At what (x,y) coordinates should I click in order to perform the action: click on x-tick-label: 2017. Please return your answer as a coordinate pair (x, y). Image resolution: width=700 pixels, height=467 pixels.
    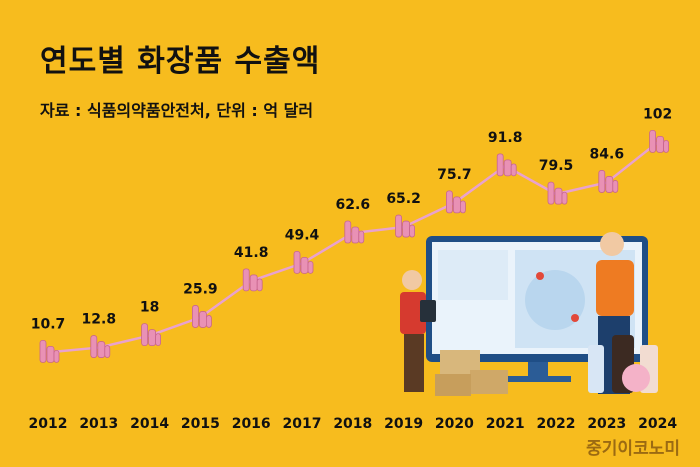
    Looking at the image, I should click on (302, 424).